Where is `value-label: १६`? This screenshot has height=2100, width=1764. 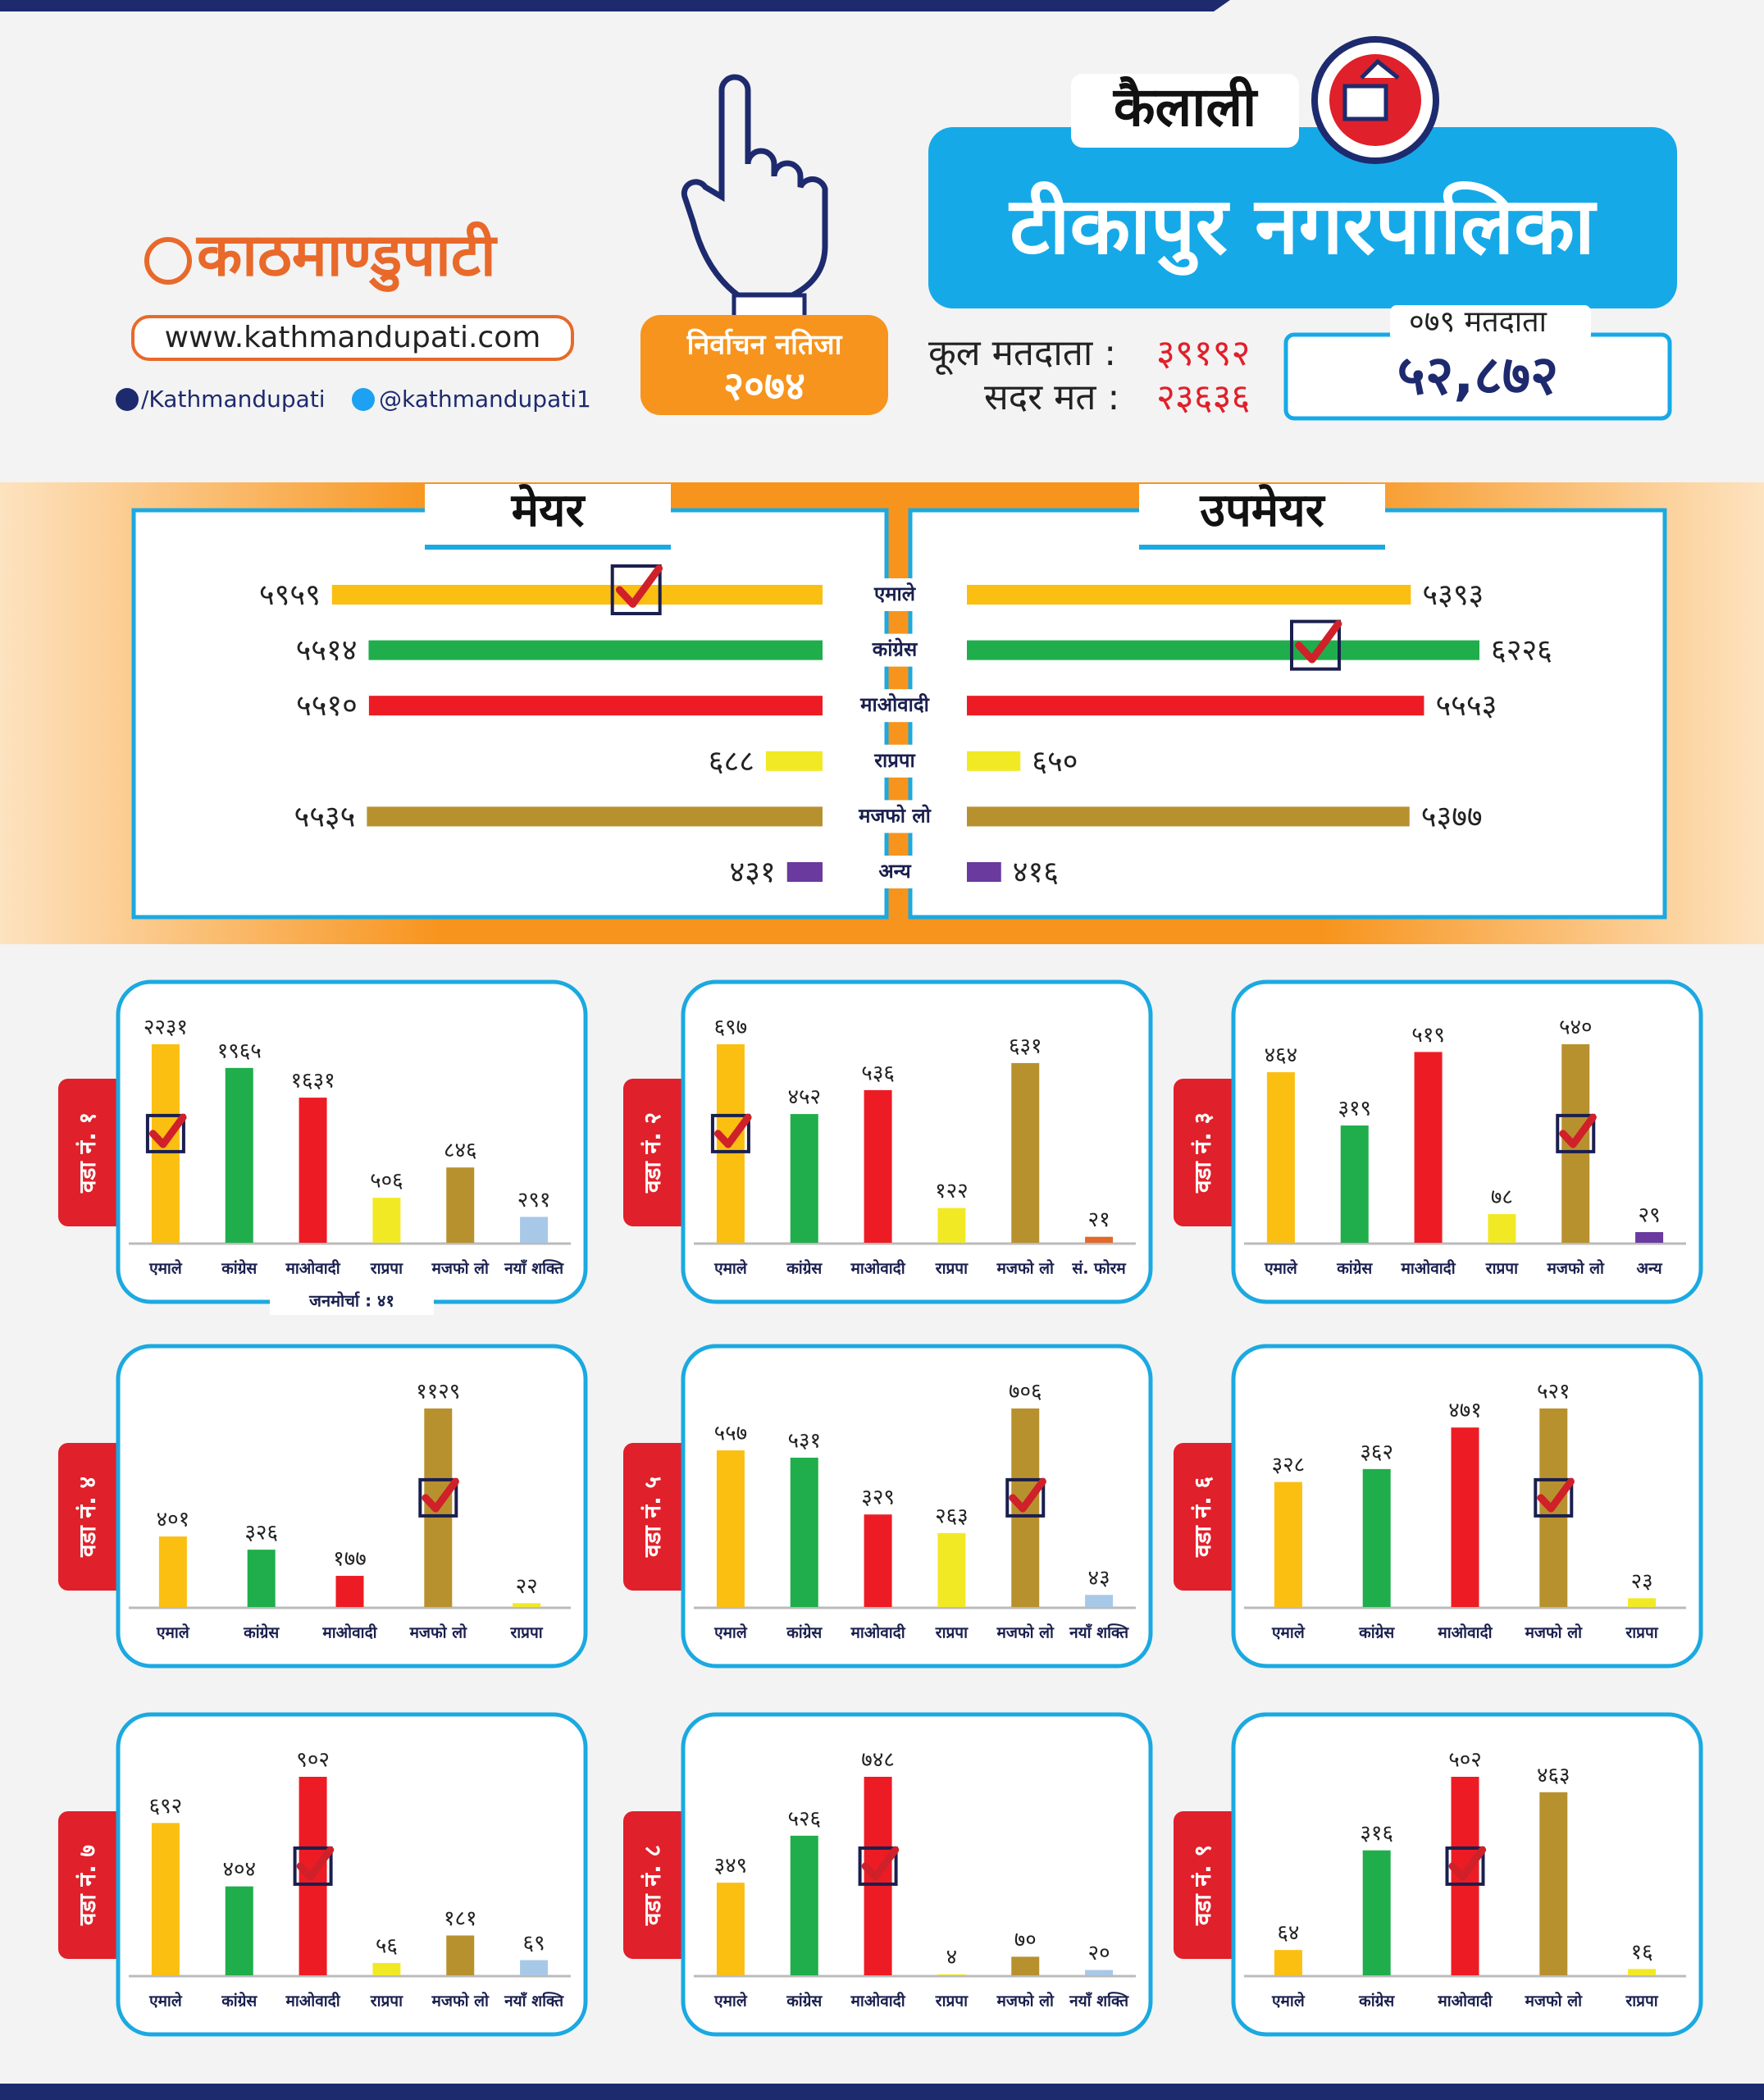 value-label: १६ is located at coordinates (1642, 1953).